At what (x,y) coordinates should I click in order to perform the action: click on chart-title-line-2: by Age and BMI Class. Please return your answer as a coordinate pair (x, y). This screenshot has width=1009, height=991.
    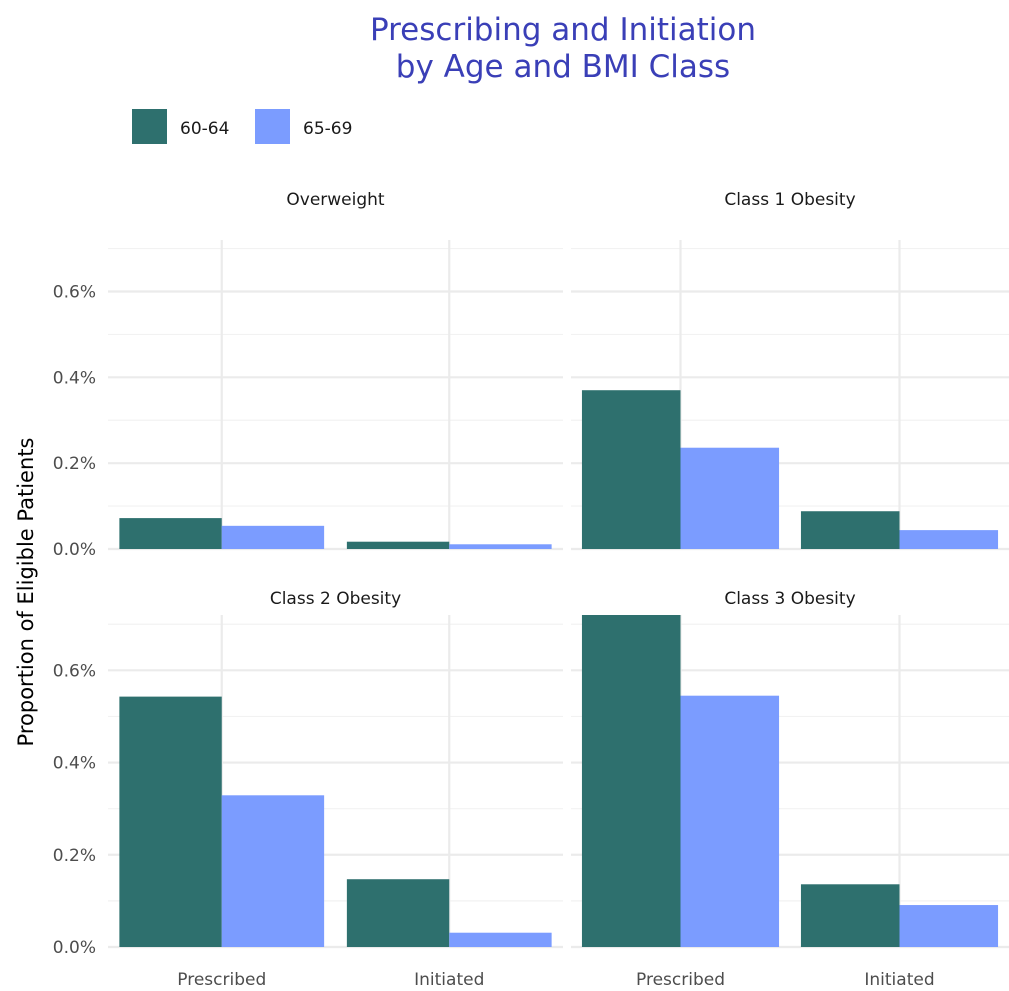
    Looking at the image, I should click on (563, 67).